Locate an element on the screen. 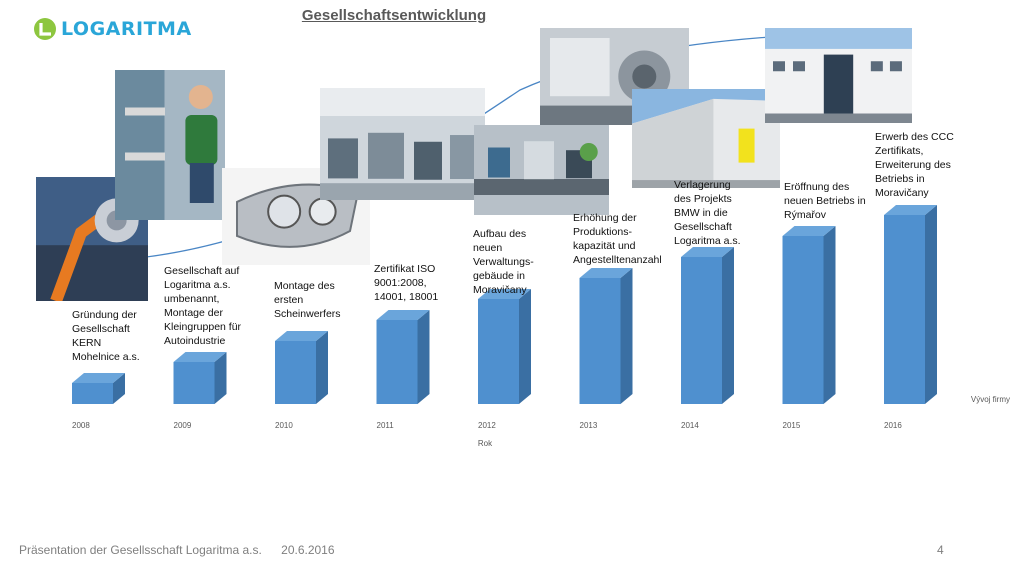 This screenshot has width=1024, height=576. annotation-2011: Zertifikat ISO 9001:2008, 14001, 18001 is located at coordinates (406, 283).